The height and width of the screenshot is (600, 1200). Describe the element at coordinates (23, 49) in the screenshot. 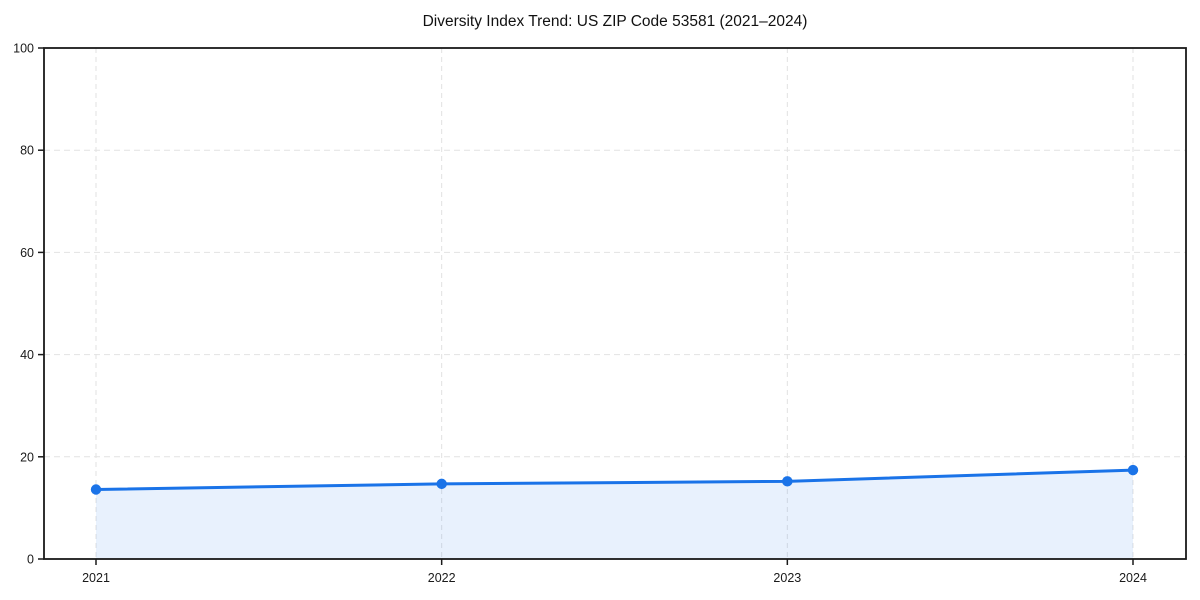

I see `y-tick-label-100: 100` at that location.